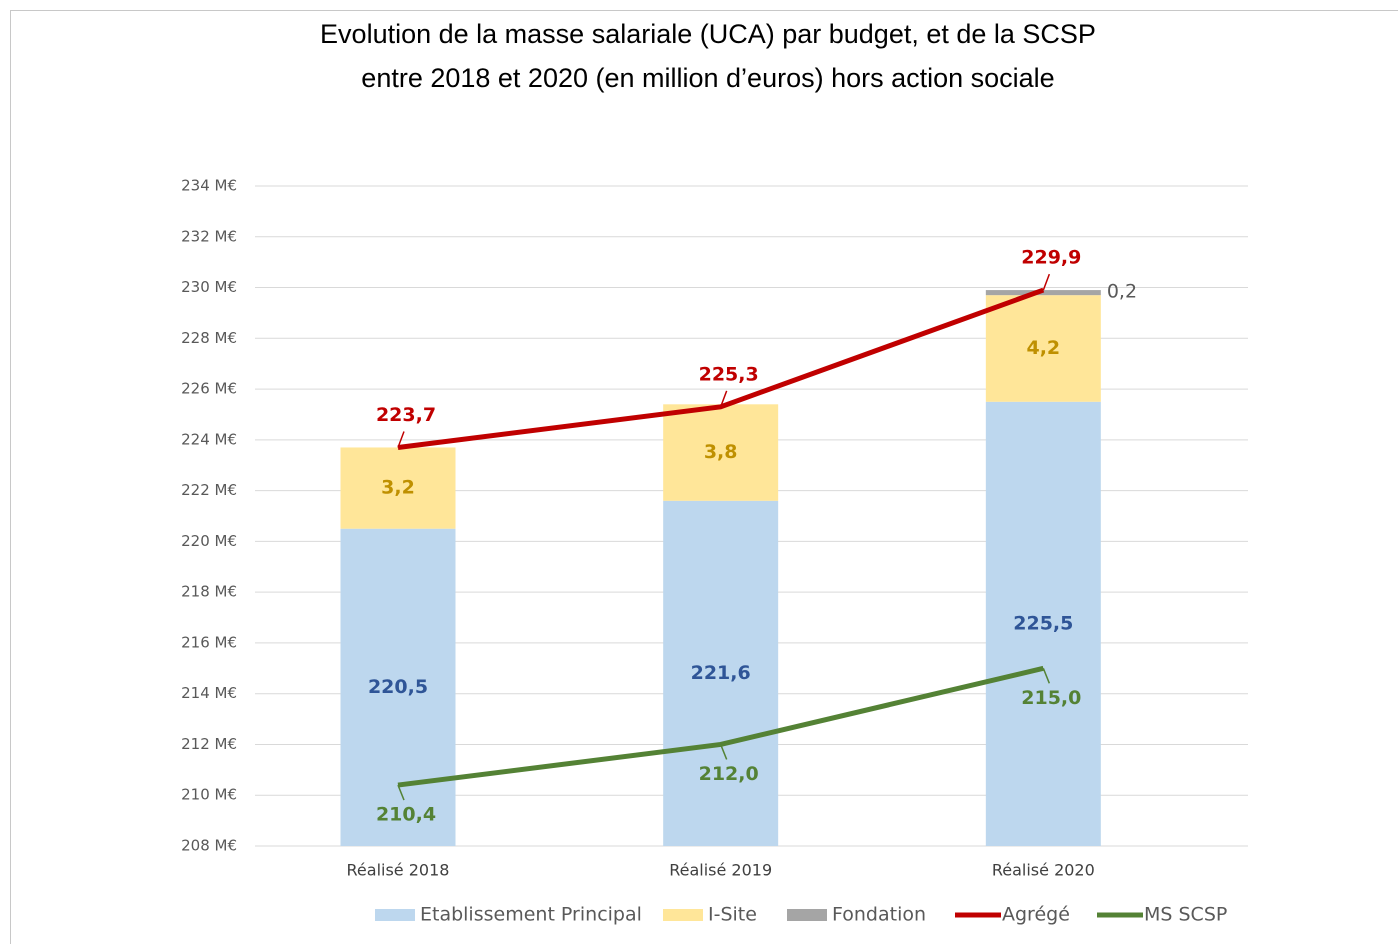 The width and height of the screenshot is (1398, 944). I want to click on y-tick-label: 226 M€, so click(209, 389).